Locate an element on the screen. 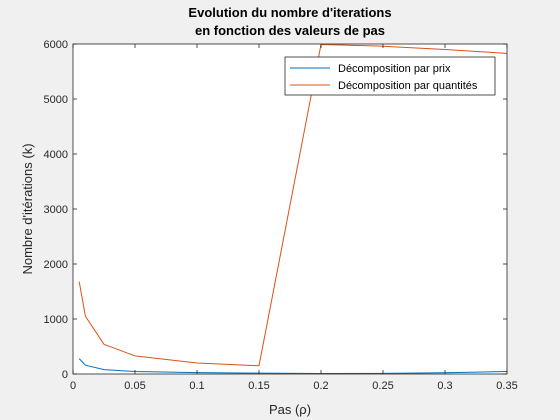 This screenshot has width=560, height=420. y-tick-label: 4000 is located at coordinates (56, 155).